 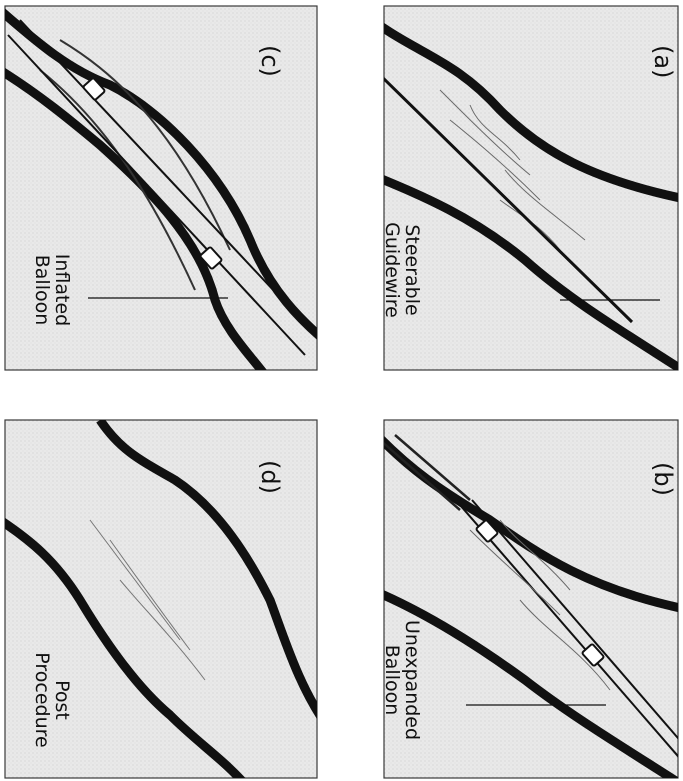 What do you see at coordinates (663, 479) in the screenshot?
I see `panel-b-letter: (b)` at bounding box center [663, 479].